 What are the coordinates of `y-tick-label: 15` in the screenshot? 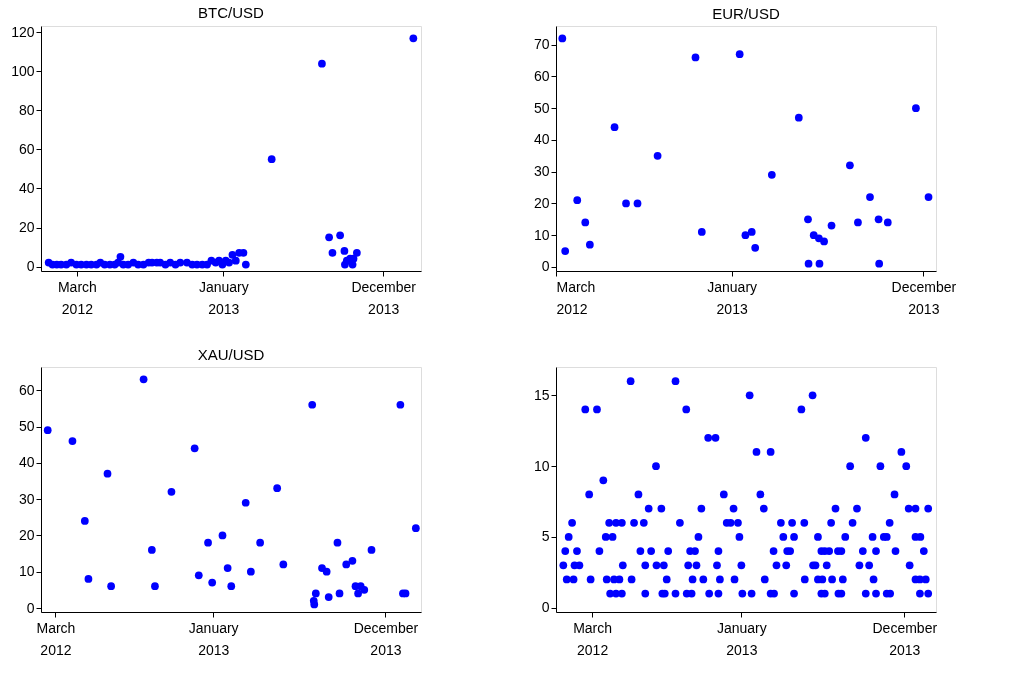 It's located at (541, 394).